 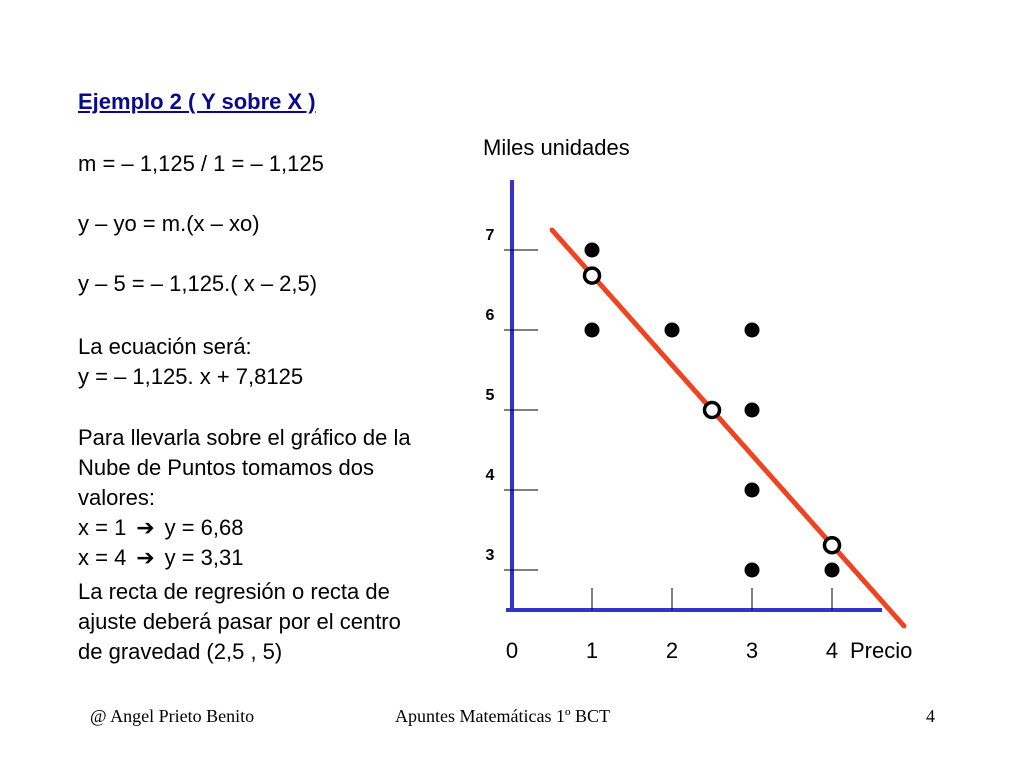 What do you see at coordinates (490, 395) in the screenshot?
I see `y-tick-label: 5` at bounding box center [490, 395].